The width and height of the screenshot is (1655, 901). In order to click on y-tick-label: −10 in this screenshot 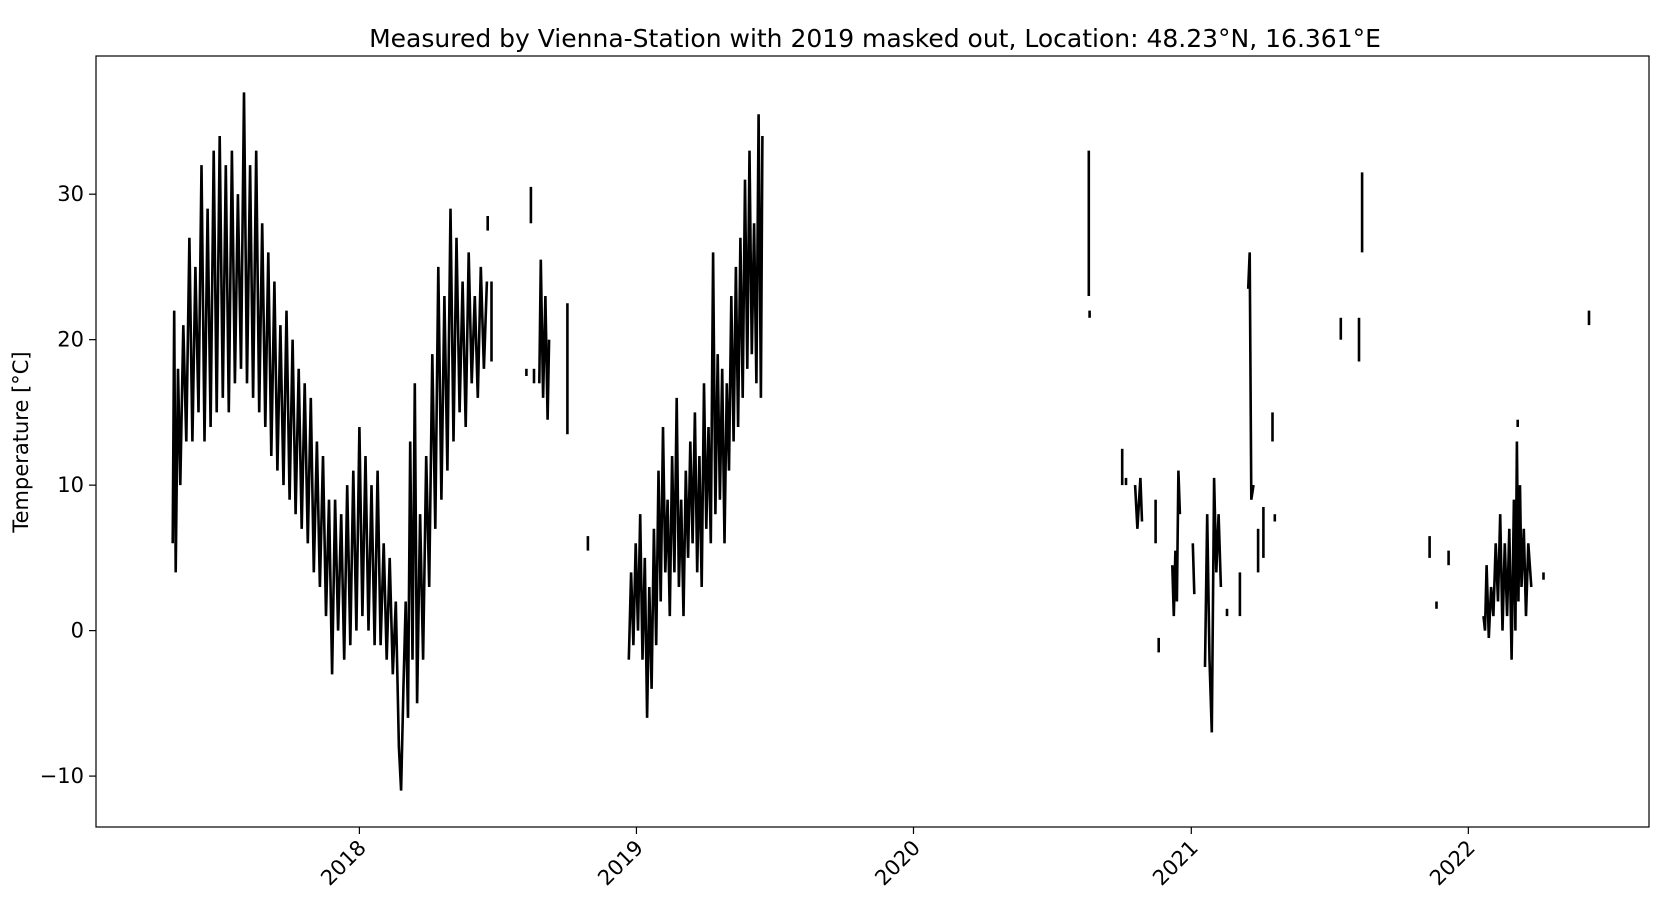, I will do `click(62, 776)`.